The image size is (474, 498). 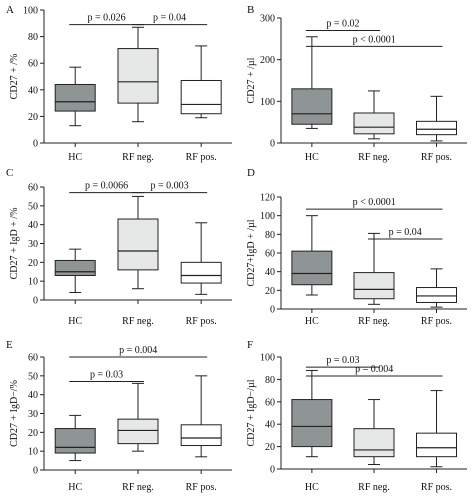 I want to click on panel-letter: A, so click(x=10, y=10).